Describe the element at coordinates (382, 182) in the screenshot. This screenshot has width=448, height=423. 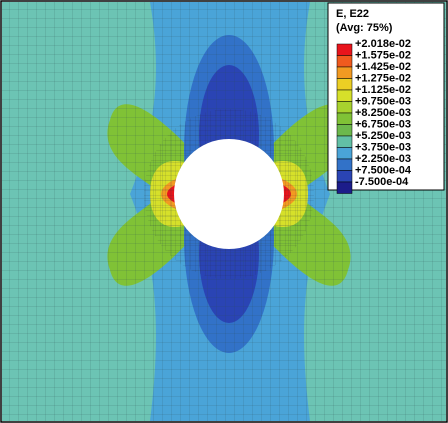
I see `legend-label: -7.500e-04` at that location.